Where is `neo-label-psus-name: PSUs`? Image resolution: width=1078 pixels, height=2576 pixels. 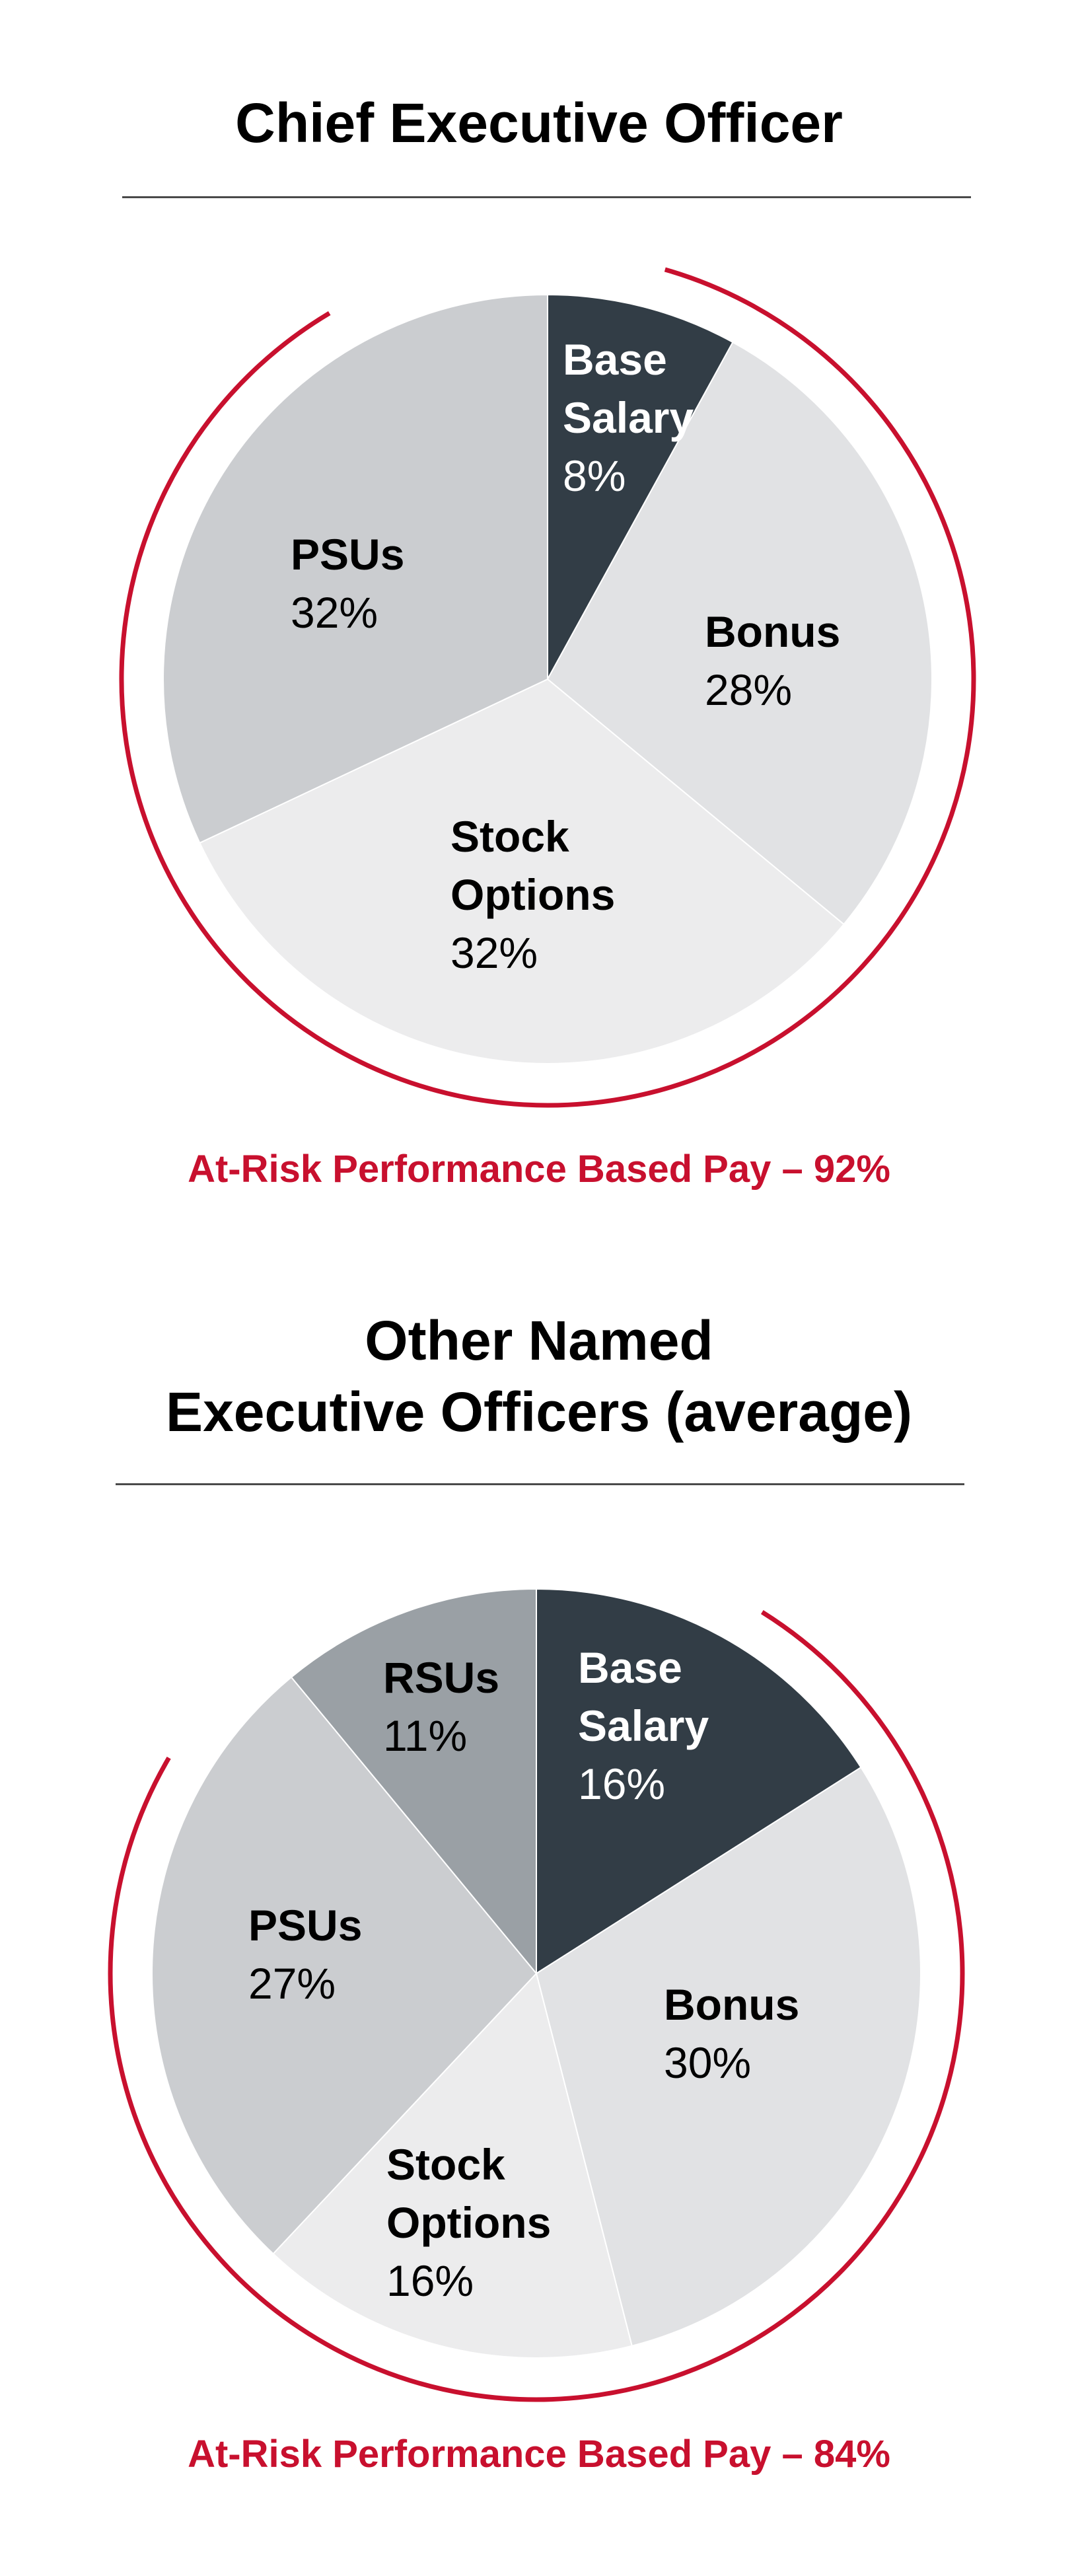 neo-label-psus-name: PSUs is located at coordinates (305, 1925).